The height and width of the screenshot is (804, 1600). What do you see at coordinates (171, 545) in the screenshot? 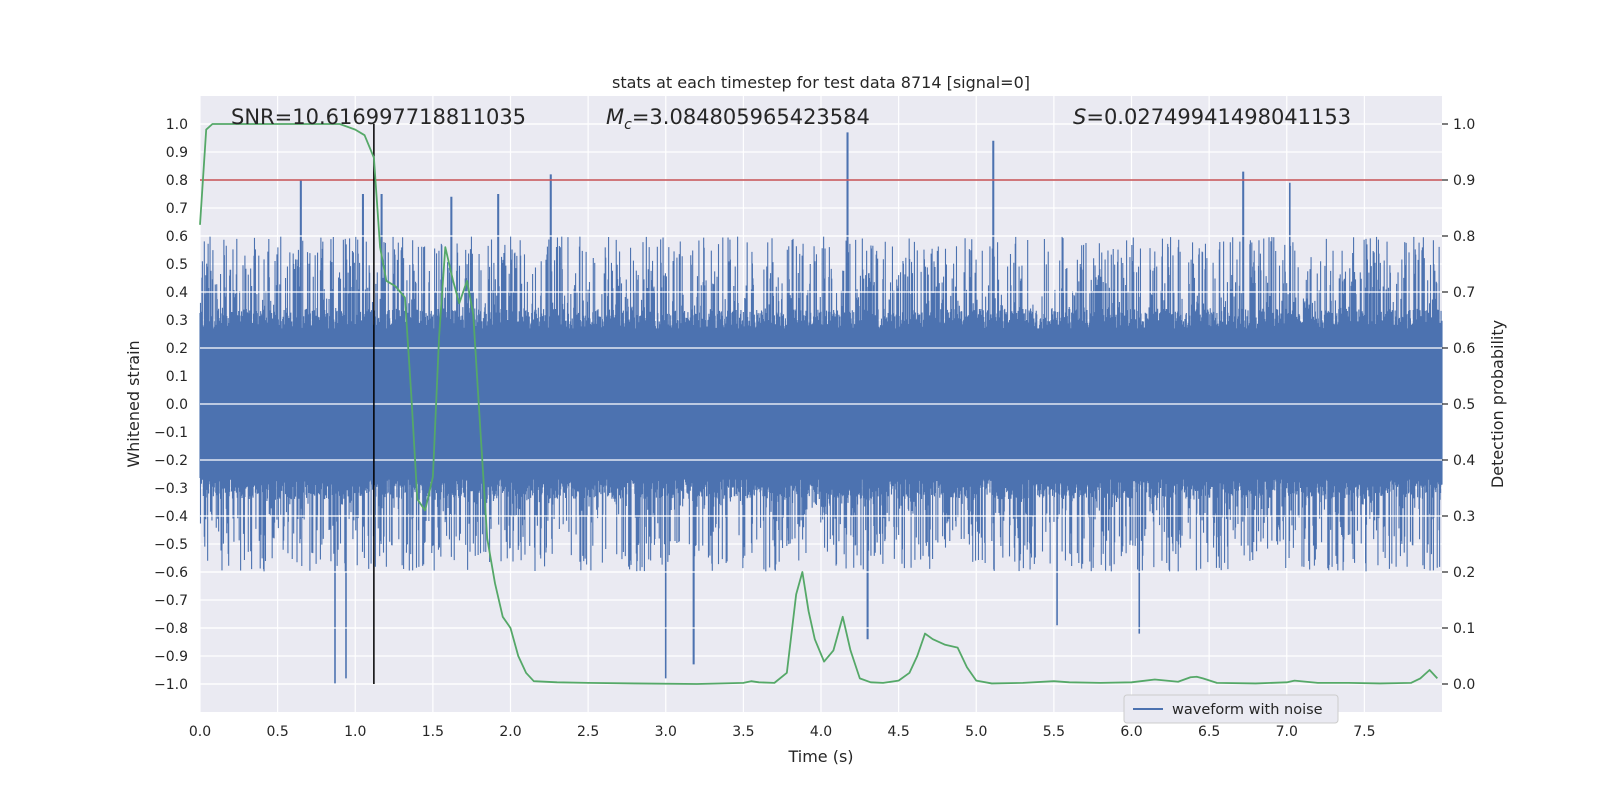
I see `y-tick-label-left: −0.5` at bounding box center [171, 545].